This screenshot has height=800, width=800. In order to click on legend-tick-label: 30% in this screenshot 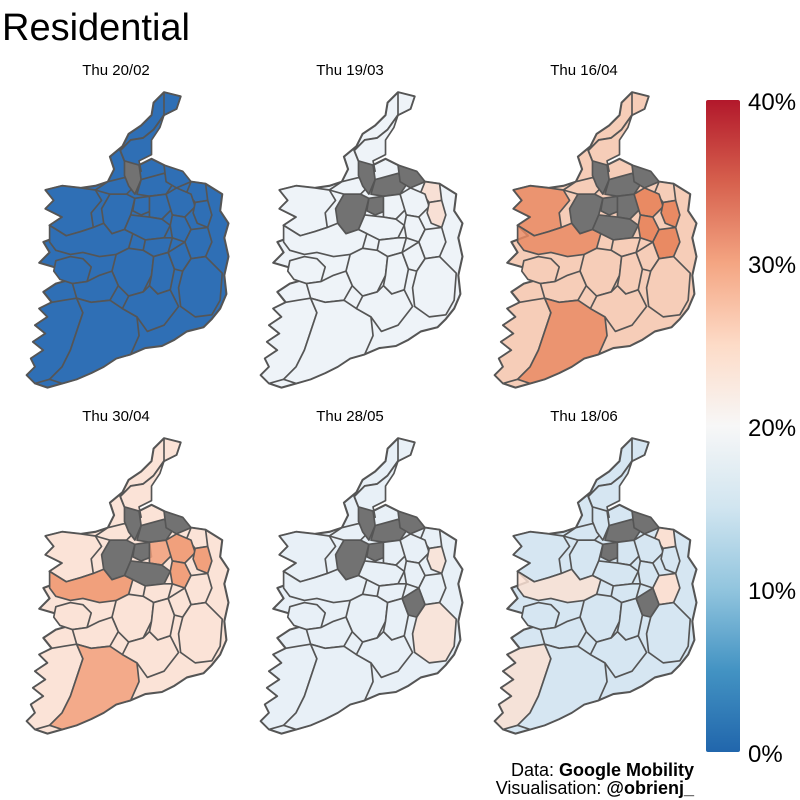, I will do `click(772, 265)`.